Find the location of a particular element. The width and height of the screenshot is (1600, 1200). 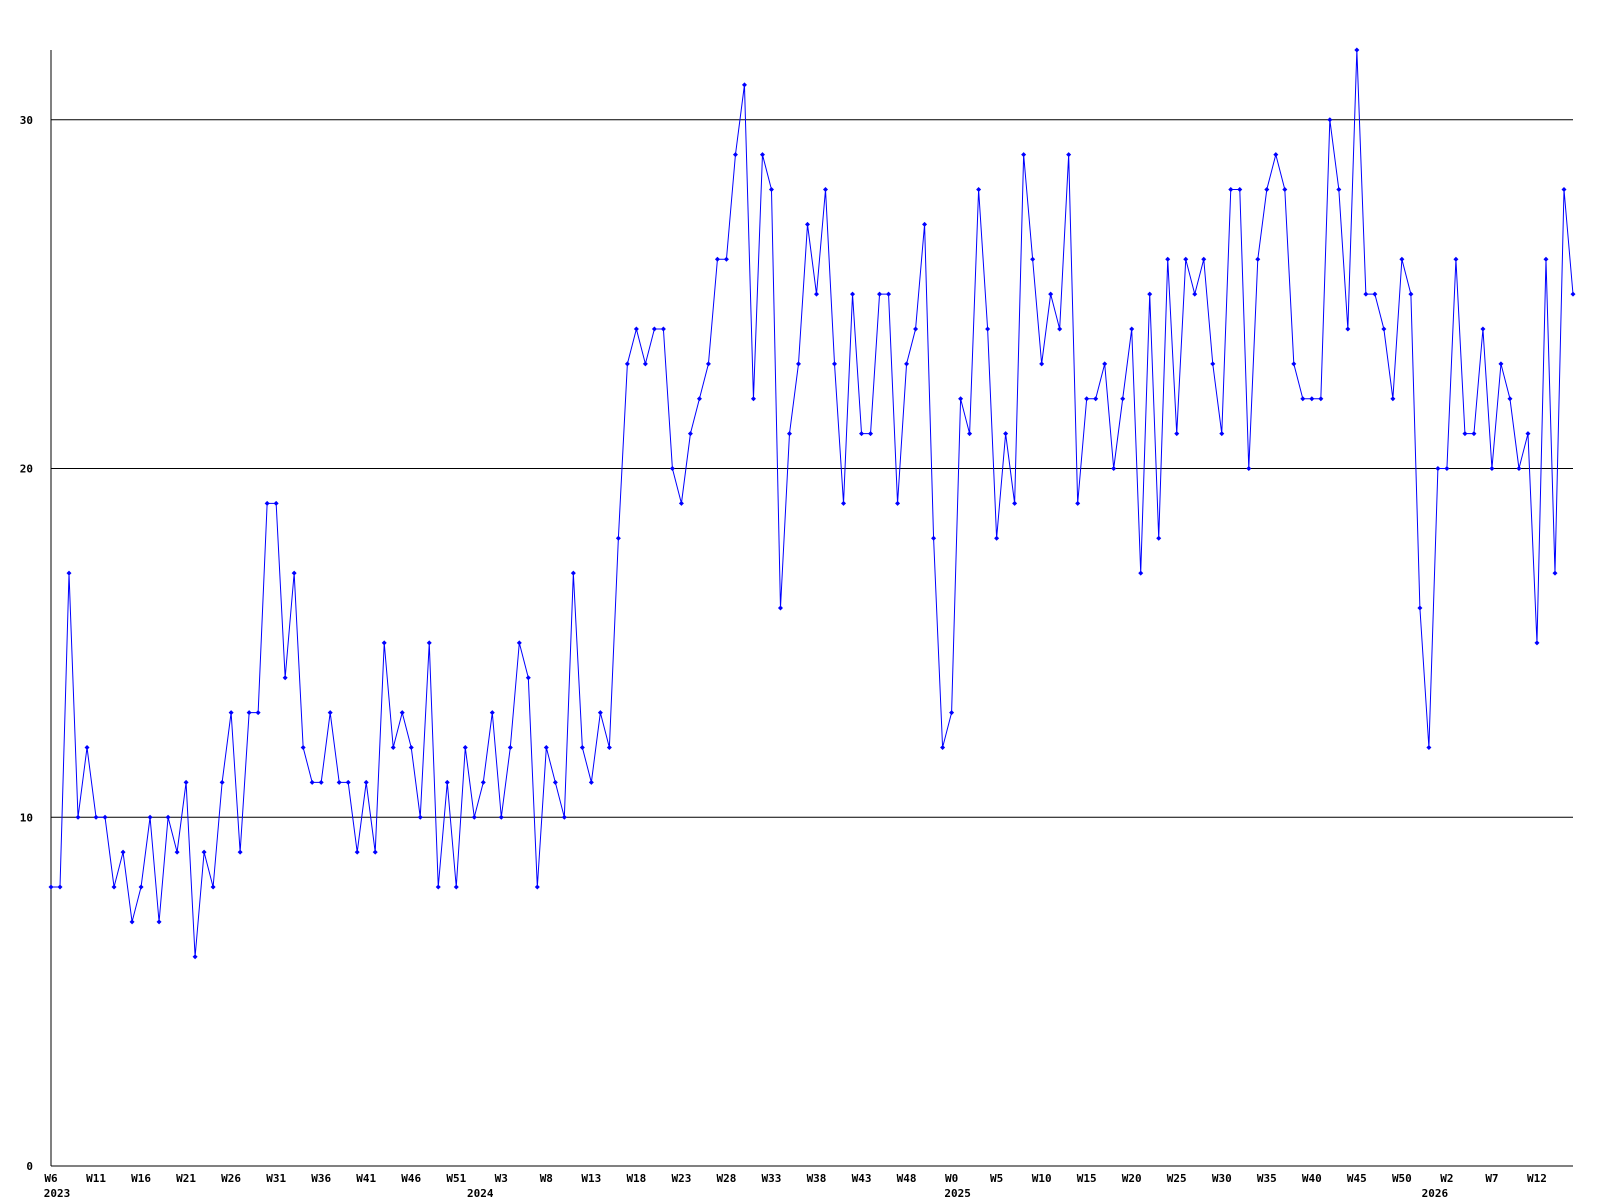

y-tick-label: 30 is located at coordinates (26, 120).